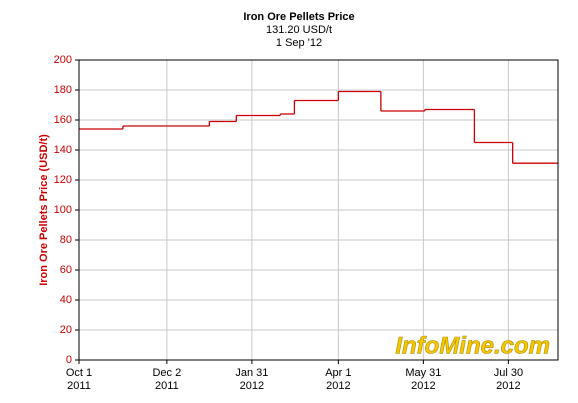 The width and height of the screenshot is (578, 403). What do you see at coordinates (66, 330) in the screenshot?
I see `y-tick-label: 20` at bounding box center [66, 330].